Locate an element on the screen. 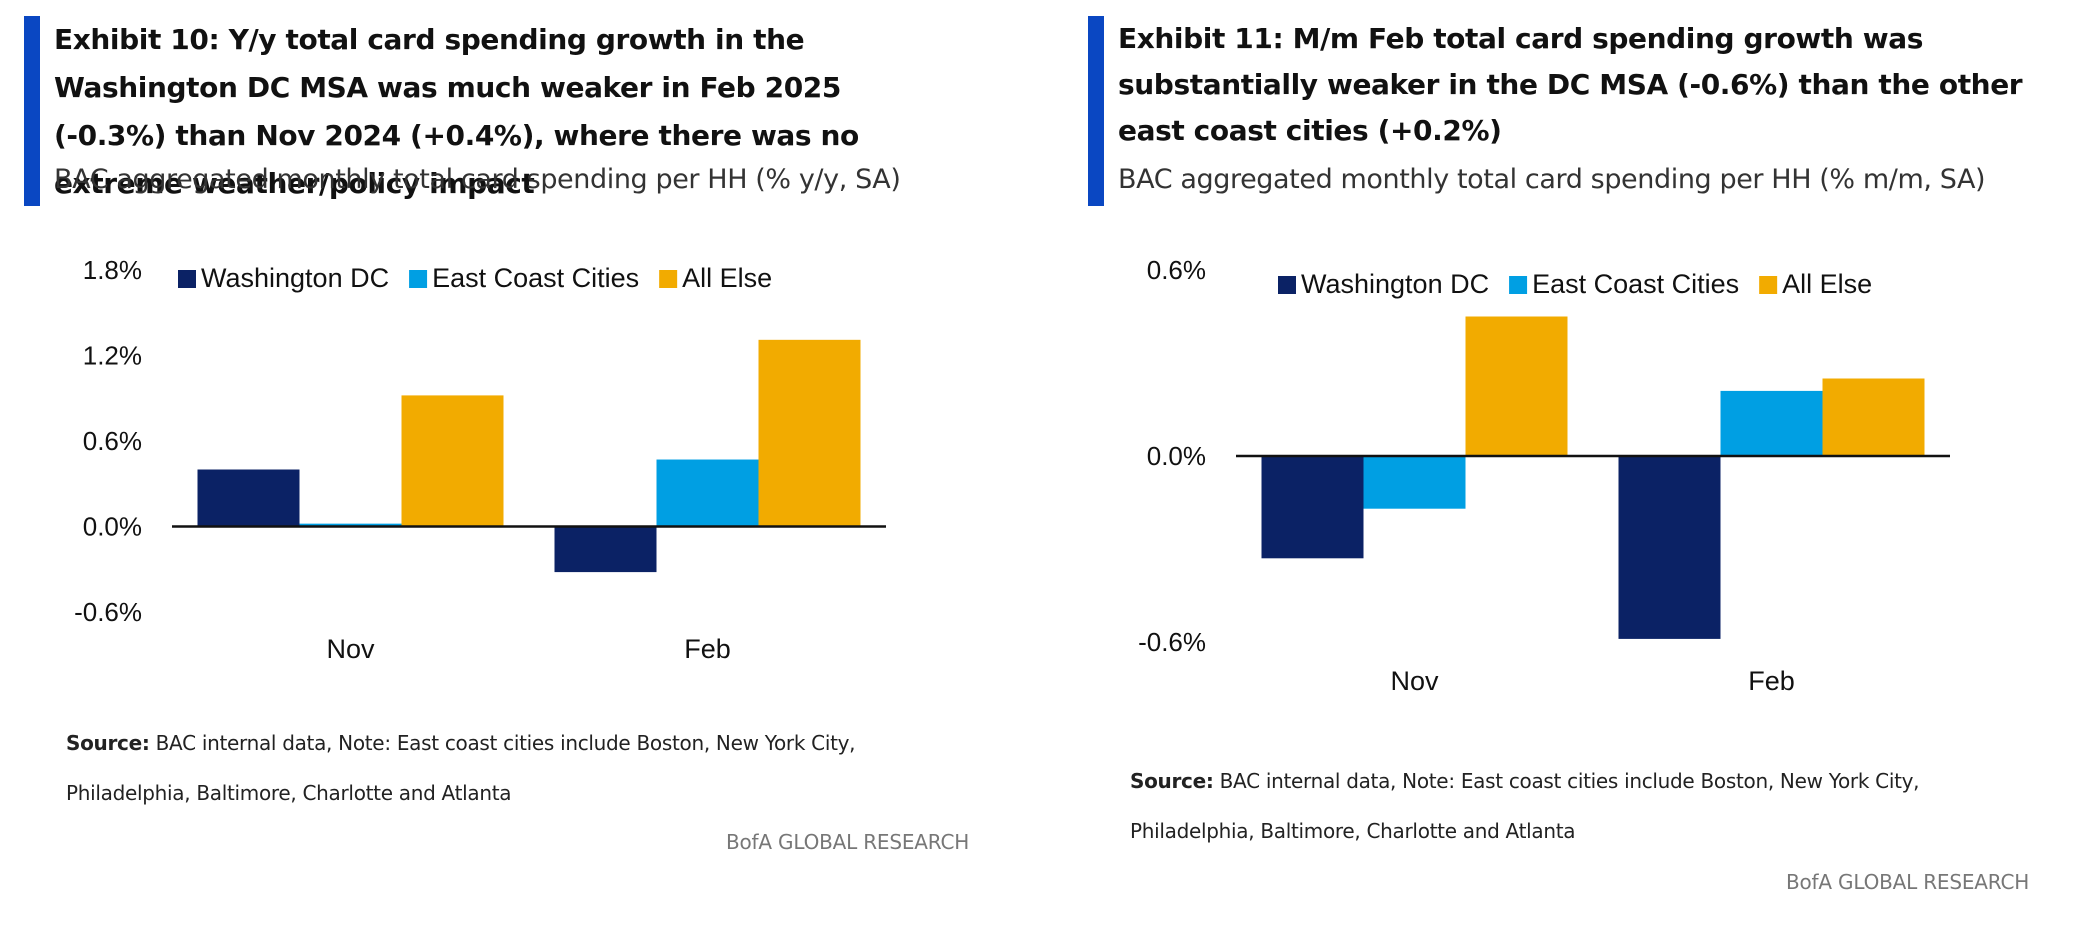  y-tick-label: 1.2% is located at coordinates (112, 356).